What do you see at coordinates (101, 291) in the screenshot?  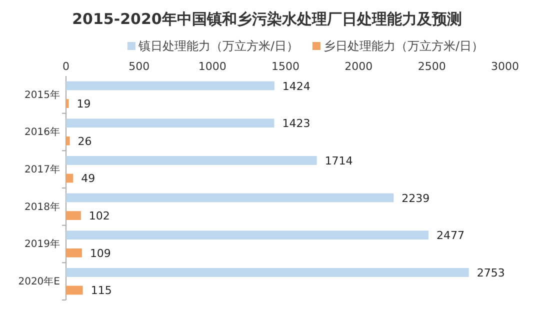 I see `data-label: 115` at bounding box center [101, 291].